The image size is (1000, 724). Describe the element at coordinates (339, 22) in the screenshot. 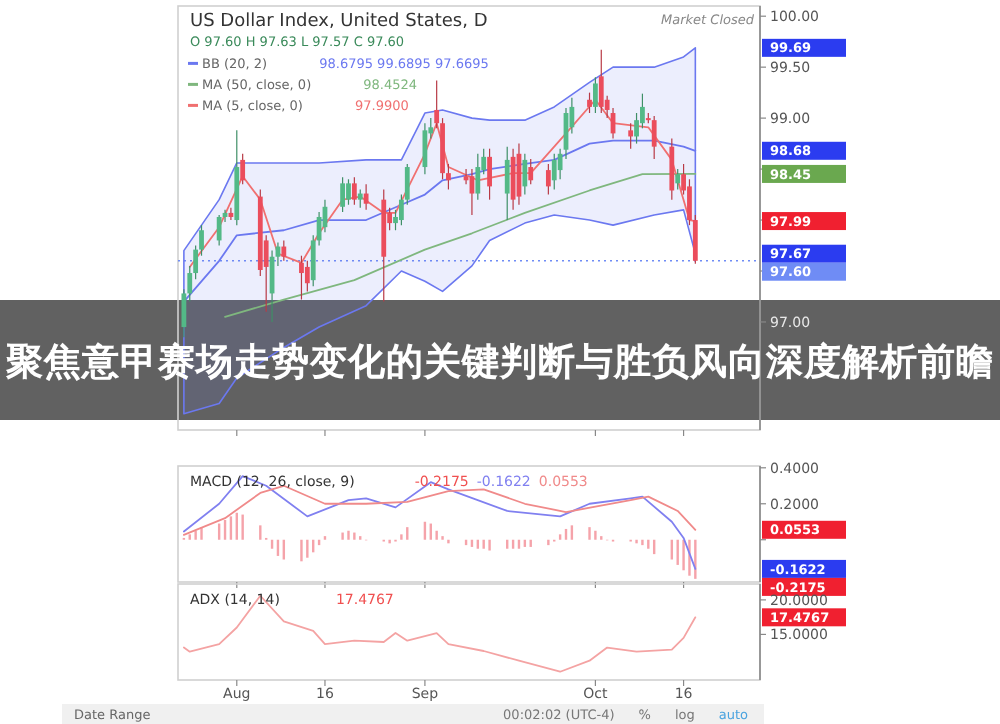

I see `chart-title: US Dollar Index, United States, D` at that location.